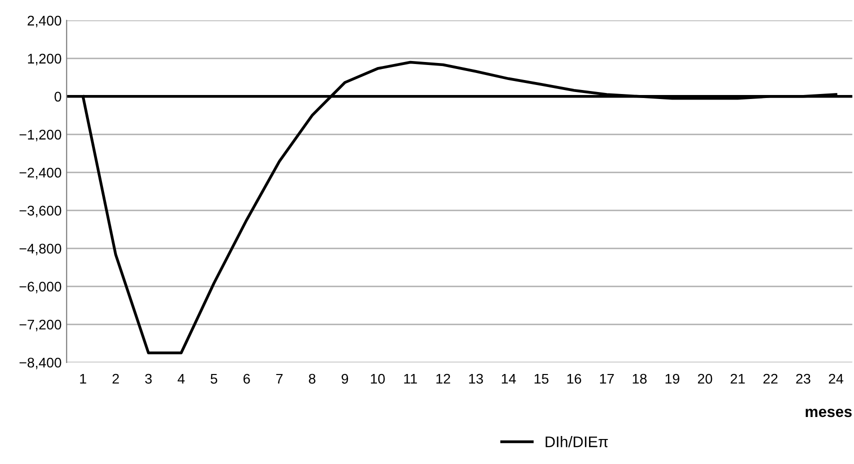 This screenshot has width=854, height=464. Describe the element at coordinates (673, 379) in the screenshot. I see `x-tick-label: 19` at that location.